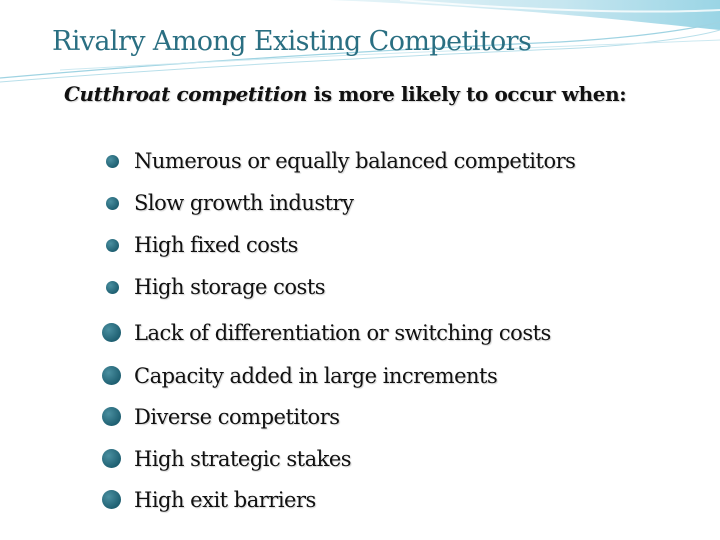  Describe the element at coordinates (316, 376) in the screenshot. I see `list-item-label: Capacity added in large increments` at that location.